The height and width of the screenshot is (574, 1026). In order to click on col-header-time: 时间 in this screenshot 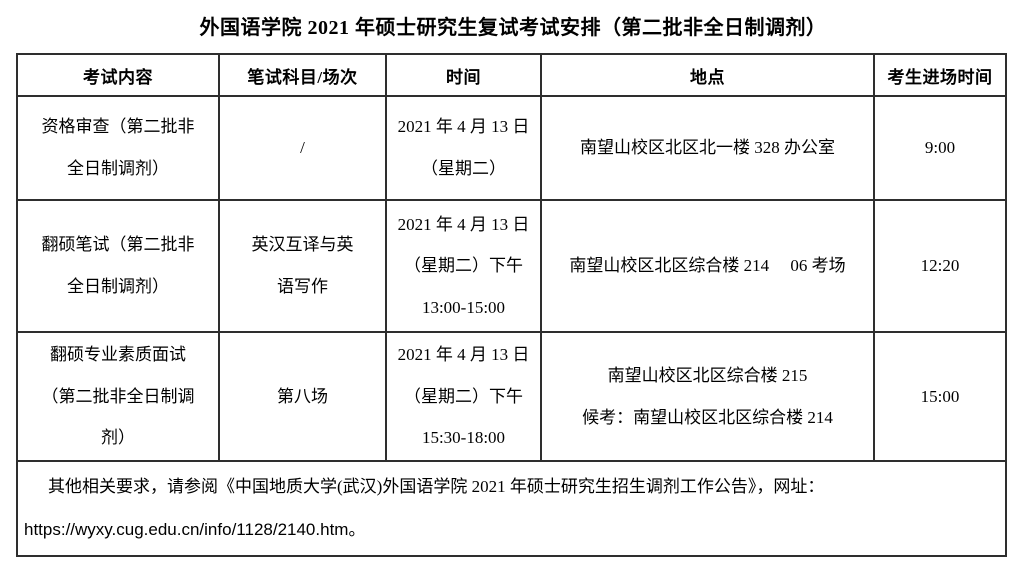, I will do `click(463, 75)`.